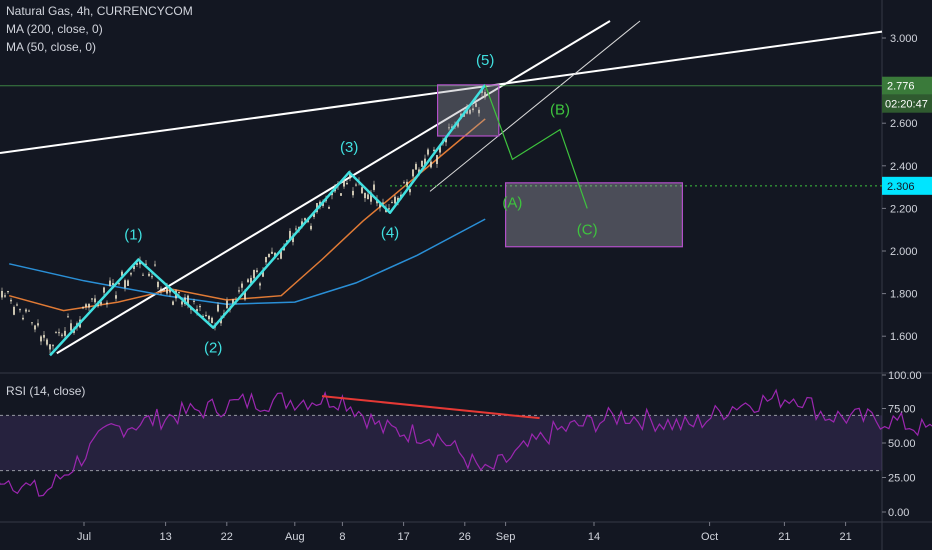 The image size is (932, 550). What do you see at coordinates (904, 124) in the screenshot?
I see `price-tick-label: 2.600` at bounding box center [904, 124].